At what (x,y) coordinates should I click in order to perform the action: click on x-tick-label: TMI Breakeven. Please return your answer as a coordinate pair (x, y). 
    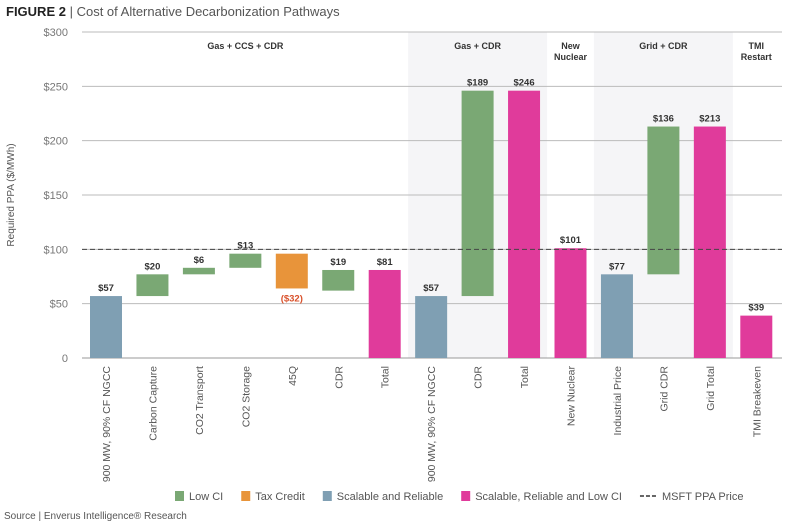
    Looking at the image, I should click on (757, 401).